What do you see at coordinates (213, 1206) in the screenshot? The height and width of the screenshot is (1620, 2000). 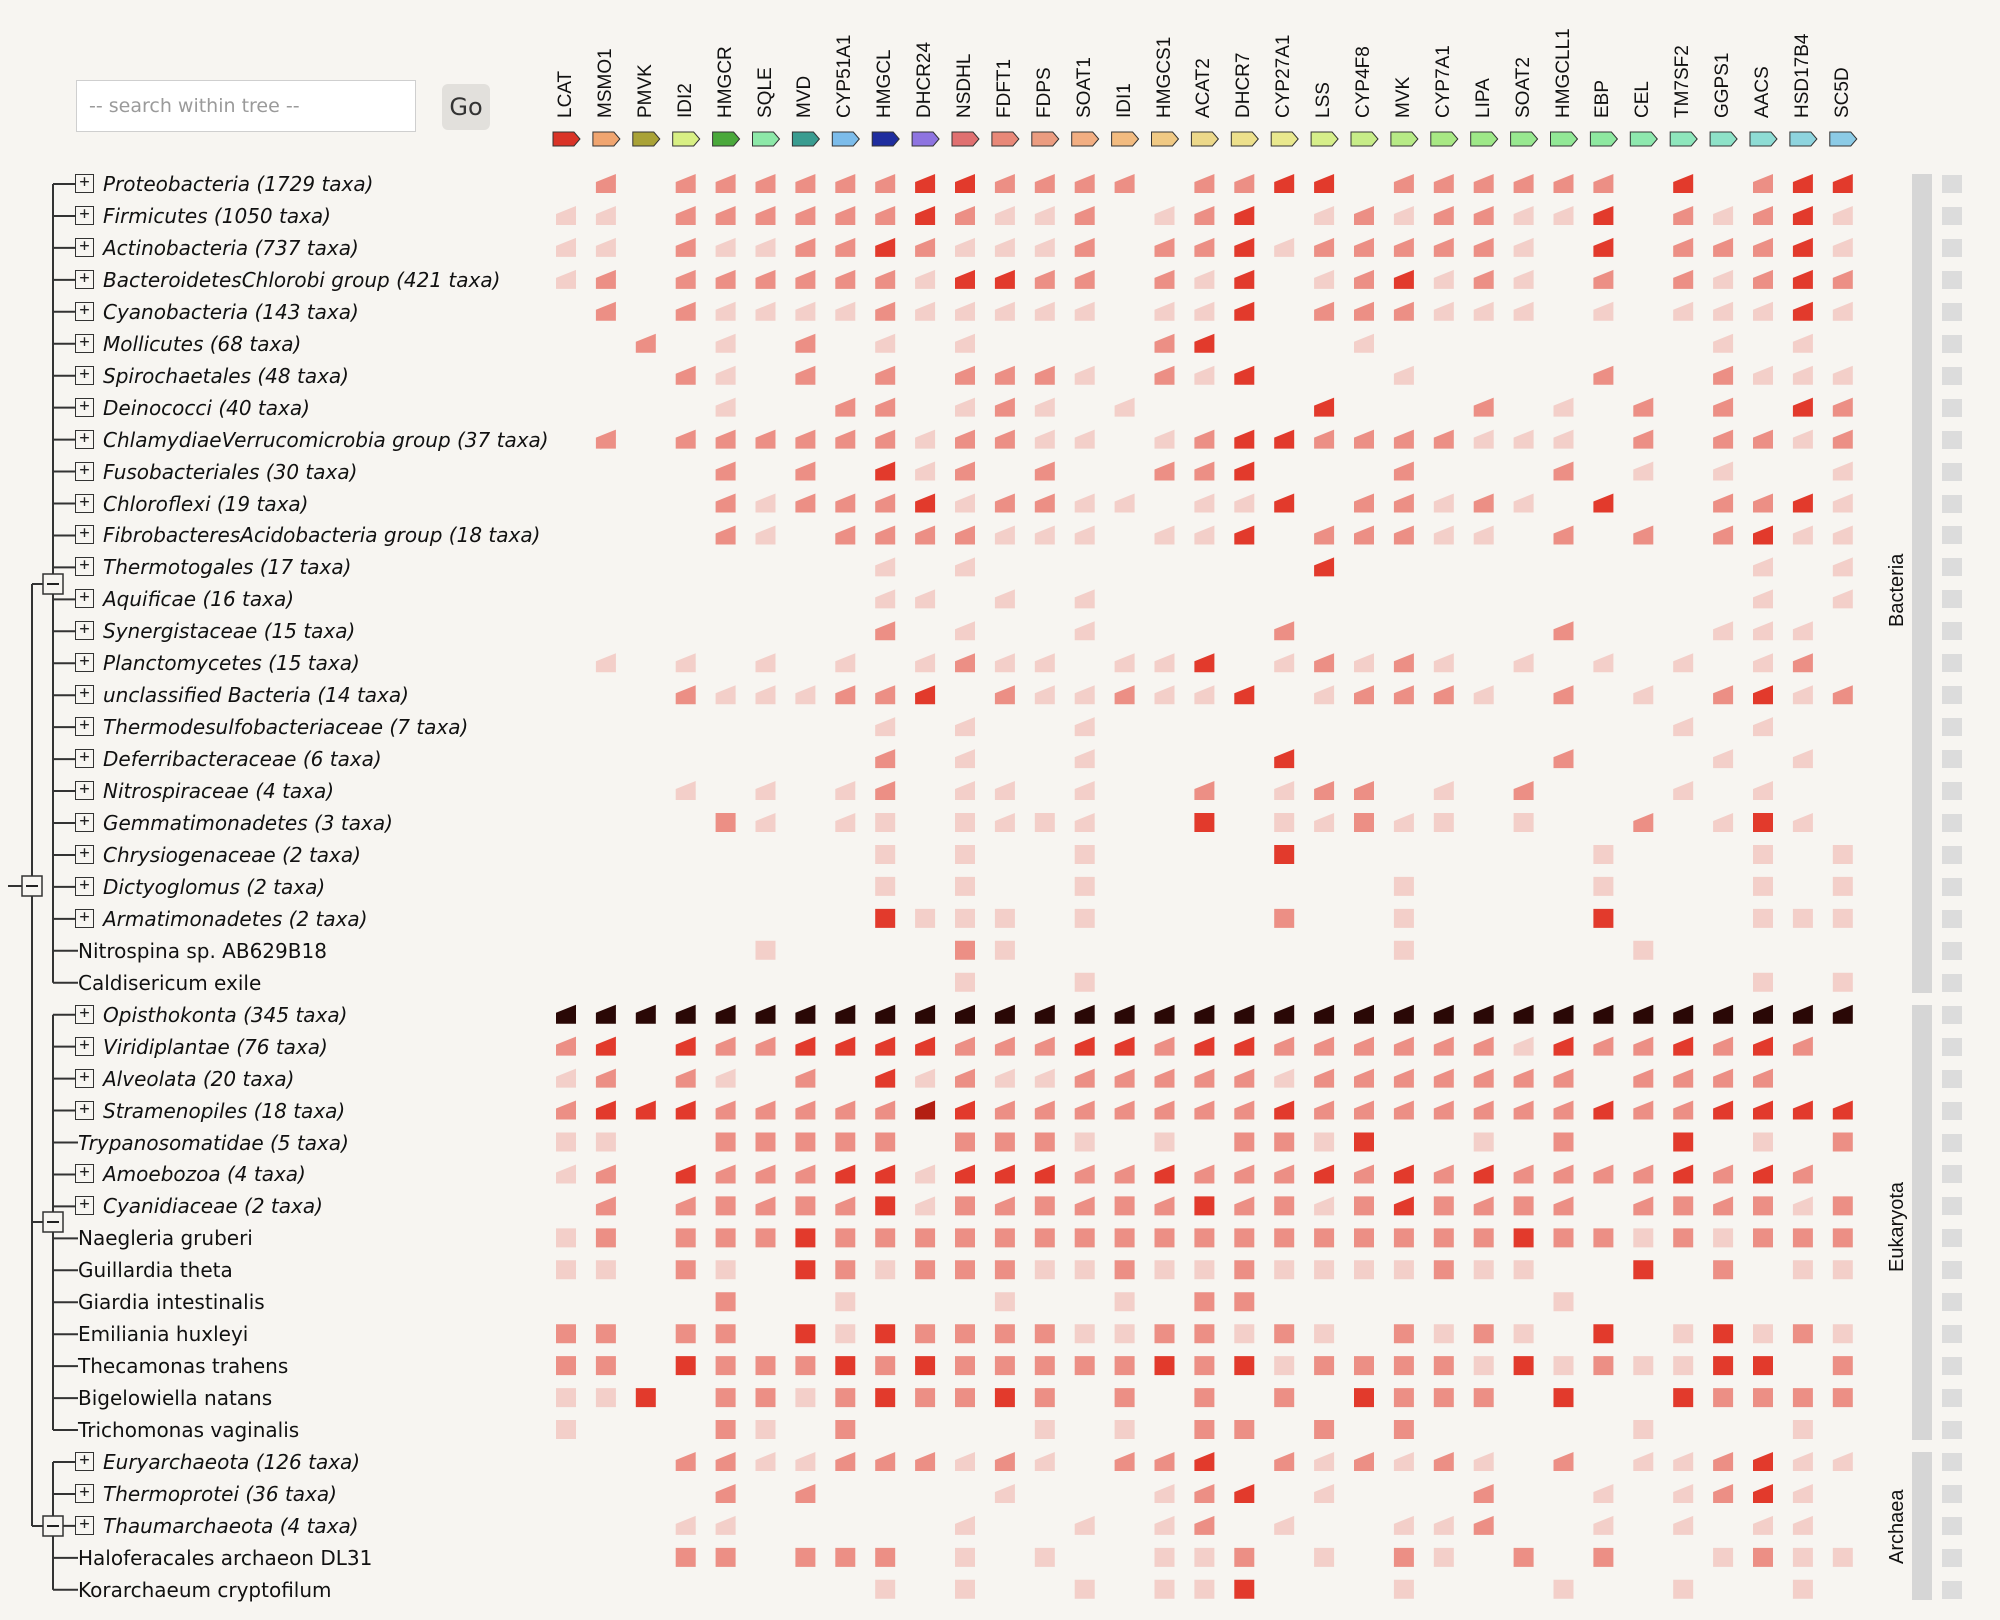 I see `taxon-label: Cyanidiaceae (2 taxa)` at bounding box center [213, 1206].